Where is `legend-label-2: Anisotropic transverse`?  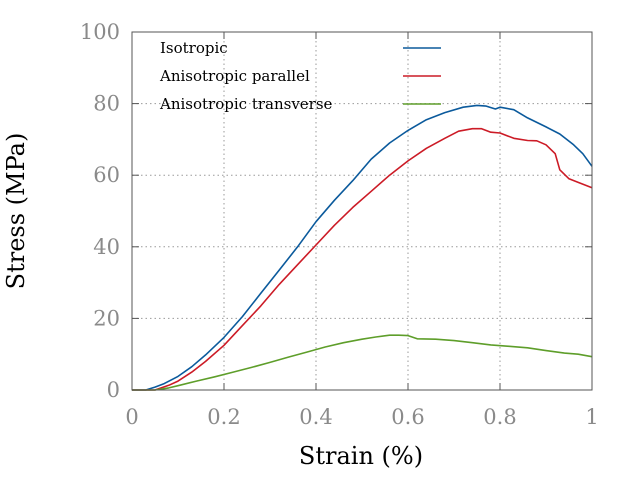 legend-label-2: Anisotropic transverse is located at coordinates (246, 104).